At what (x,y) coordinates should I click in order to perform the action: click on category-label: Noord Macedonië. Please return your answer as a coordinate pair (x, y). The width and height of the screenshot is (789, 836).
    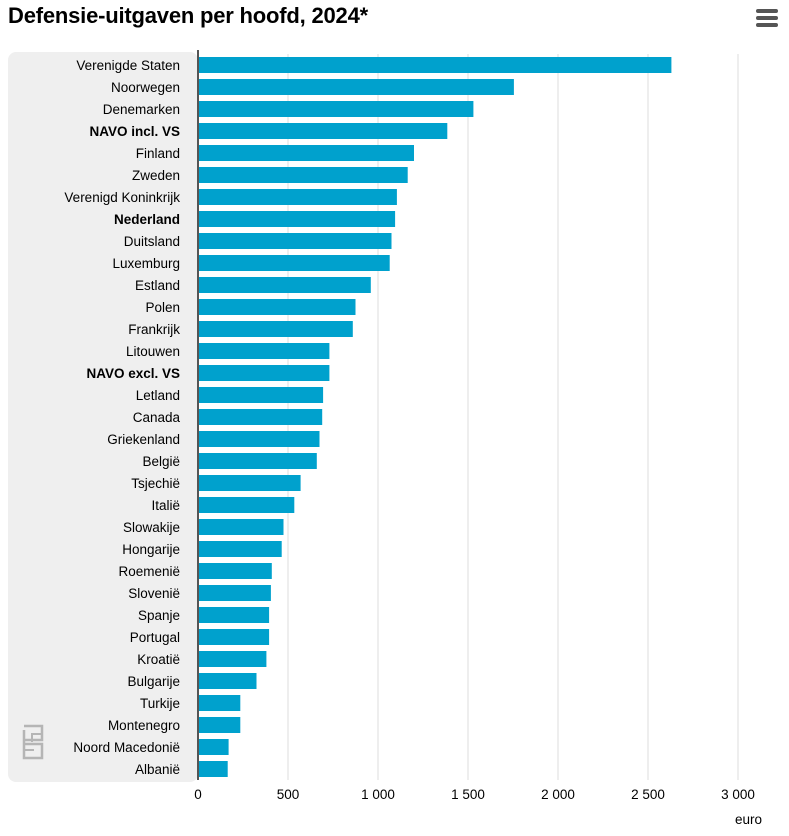
    Looking at the image, I should click on (126, 747).